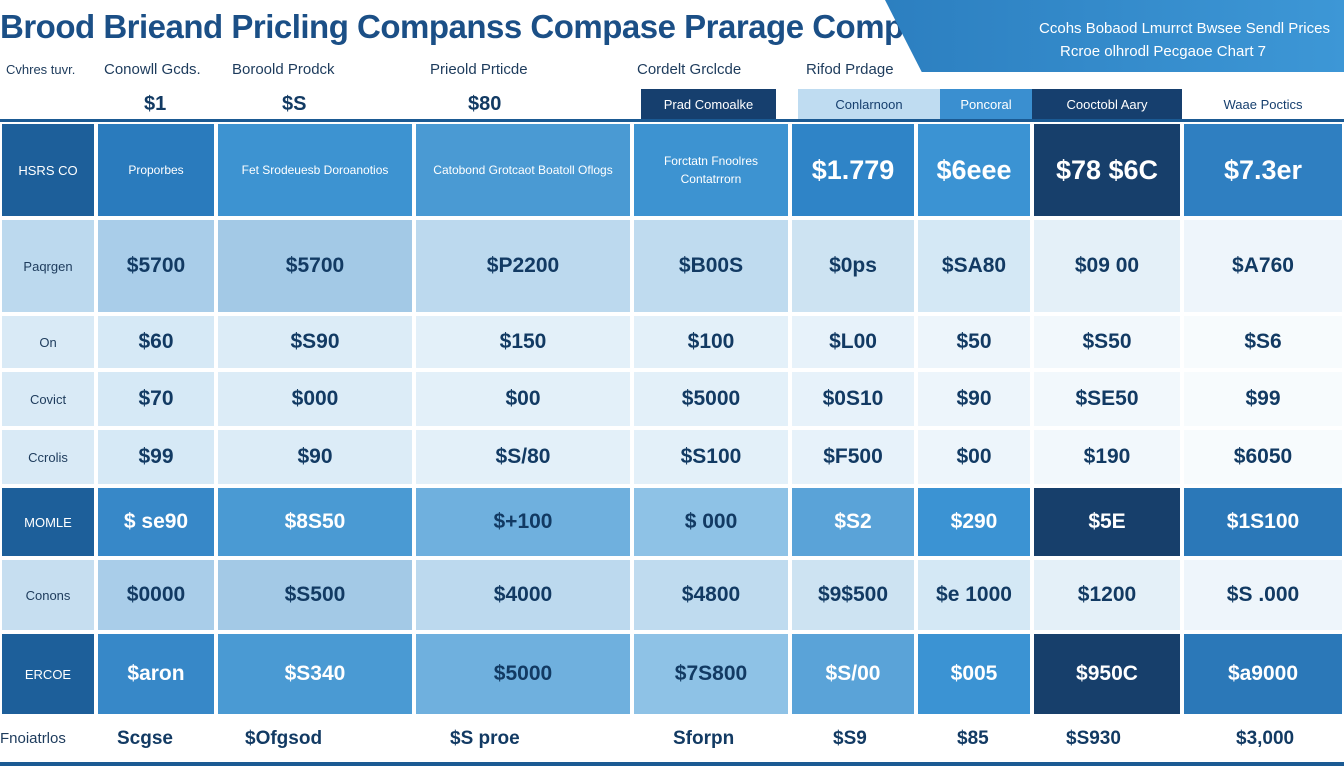 The height and width of the screenshot is (768, 1344). Describe the element at coordinates (1107, 399) in the screenshot. I see `table-cell: $SE50` at that location.